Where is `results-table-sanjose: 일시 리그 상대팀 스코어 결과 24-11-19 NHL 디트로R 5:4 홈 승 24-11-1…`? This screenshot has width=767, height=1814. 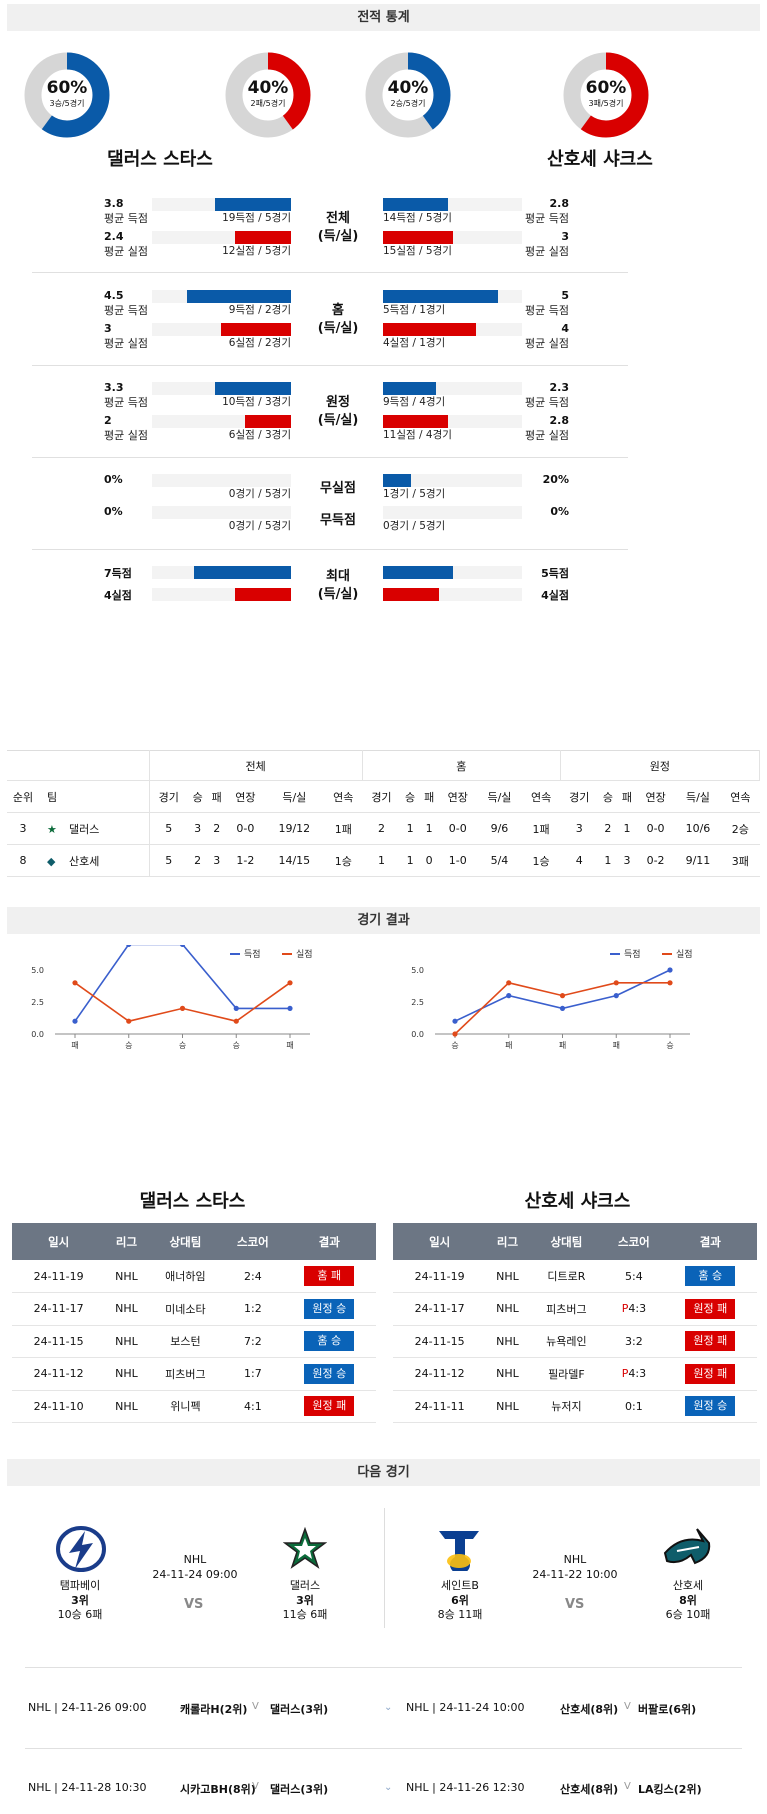 results-table-sanjose: 일시 리그 상대팀 스코어 결과 24-11-19 NHL 디트로R 5:4 홈 승 24-11-1… is located at coordinates (575, 1323).